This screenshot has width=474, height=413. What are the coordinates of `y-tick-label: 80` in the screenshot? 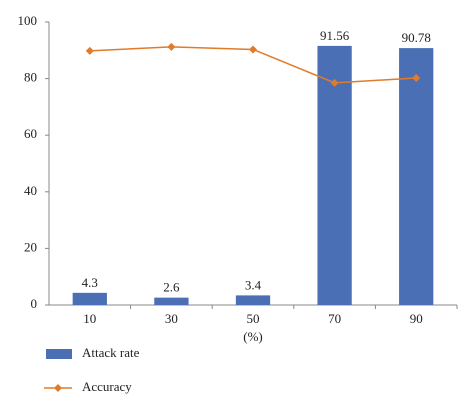 It's located at (30, 77).